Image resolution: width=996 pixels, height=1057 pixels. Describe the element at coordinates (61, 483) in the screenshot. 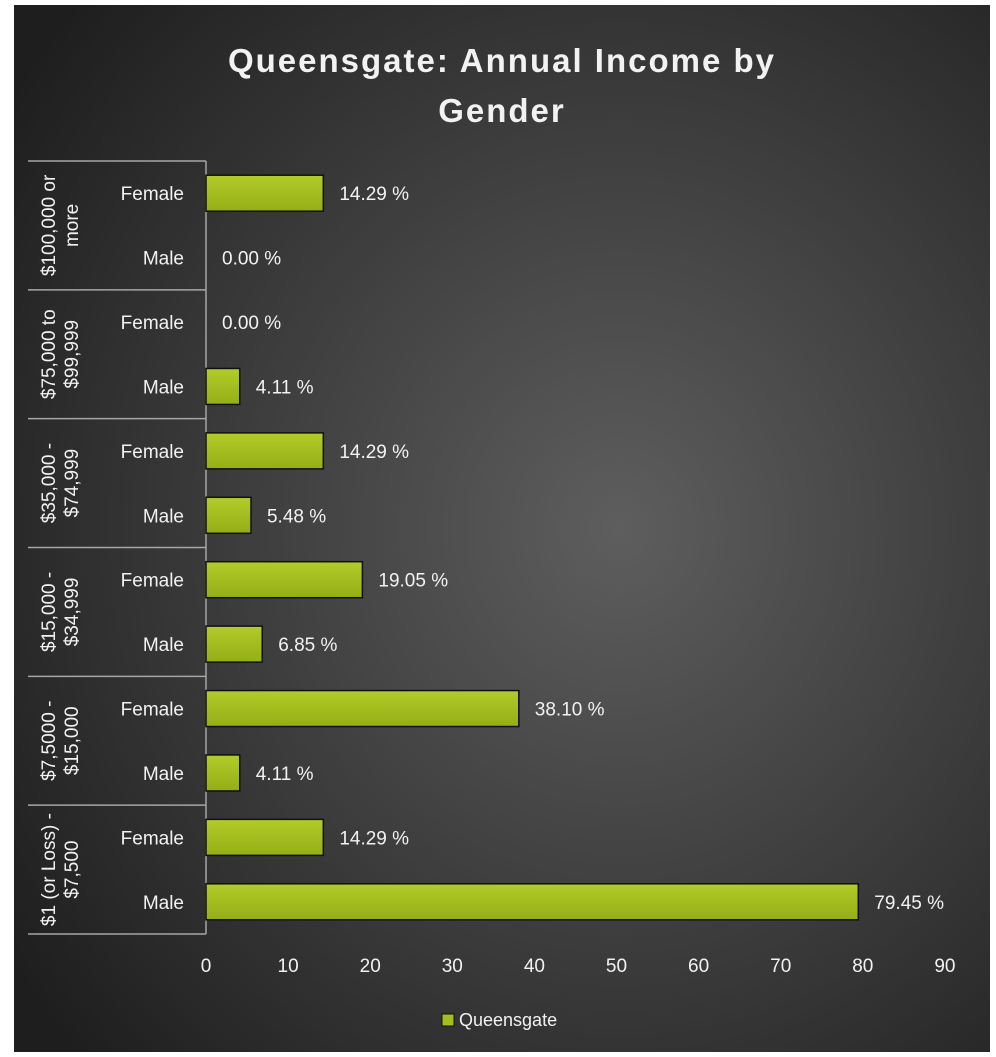

I see `group-label: $35,000 - $74,999` at that location.